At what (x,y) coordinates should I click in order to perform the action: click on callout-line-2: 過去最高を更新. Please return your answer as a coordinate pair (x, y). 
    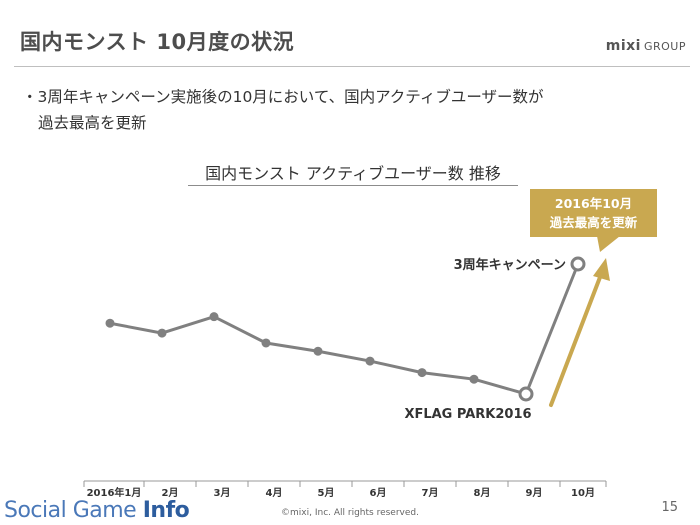
    Looking at the image, I should click on (593, 222).